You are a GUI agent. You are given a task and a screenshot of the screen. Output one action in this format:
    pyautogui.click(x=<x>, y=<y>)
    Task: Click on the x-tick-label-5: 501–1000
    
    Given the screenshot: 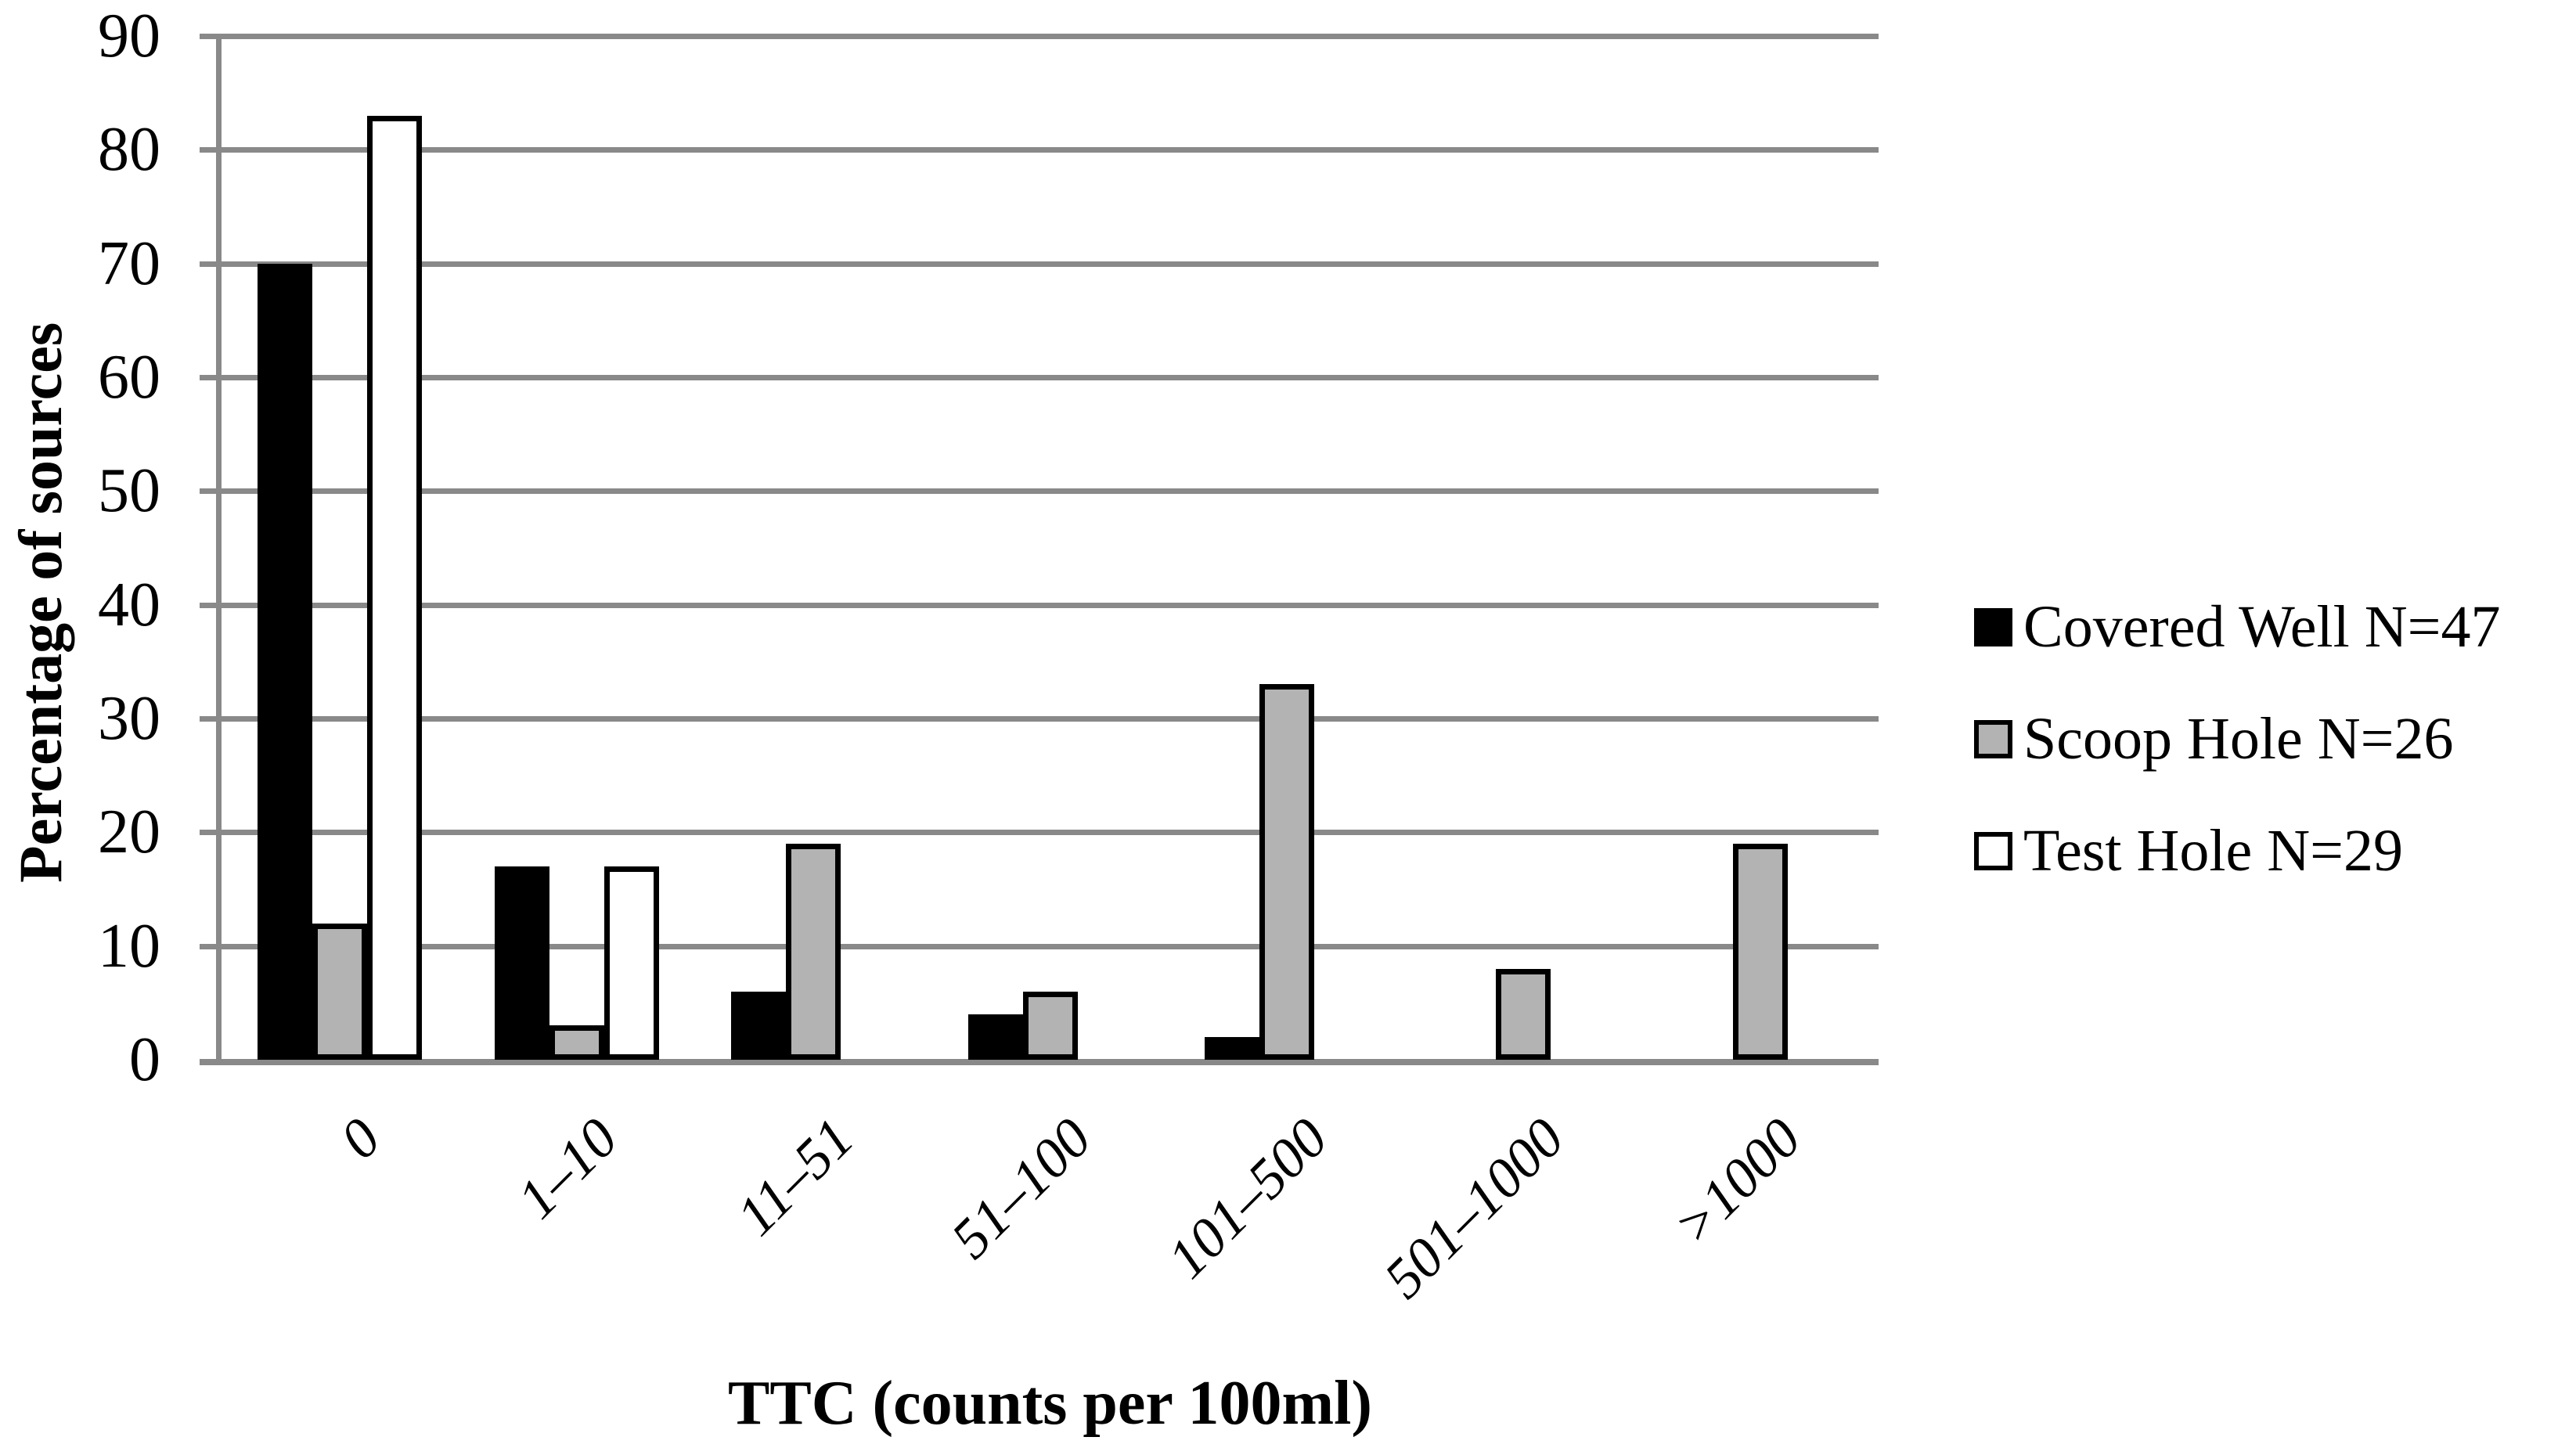 What is the action you would take?
    pyautogui.click(x=1474, y=1208)
    